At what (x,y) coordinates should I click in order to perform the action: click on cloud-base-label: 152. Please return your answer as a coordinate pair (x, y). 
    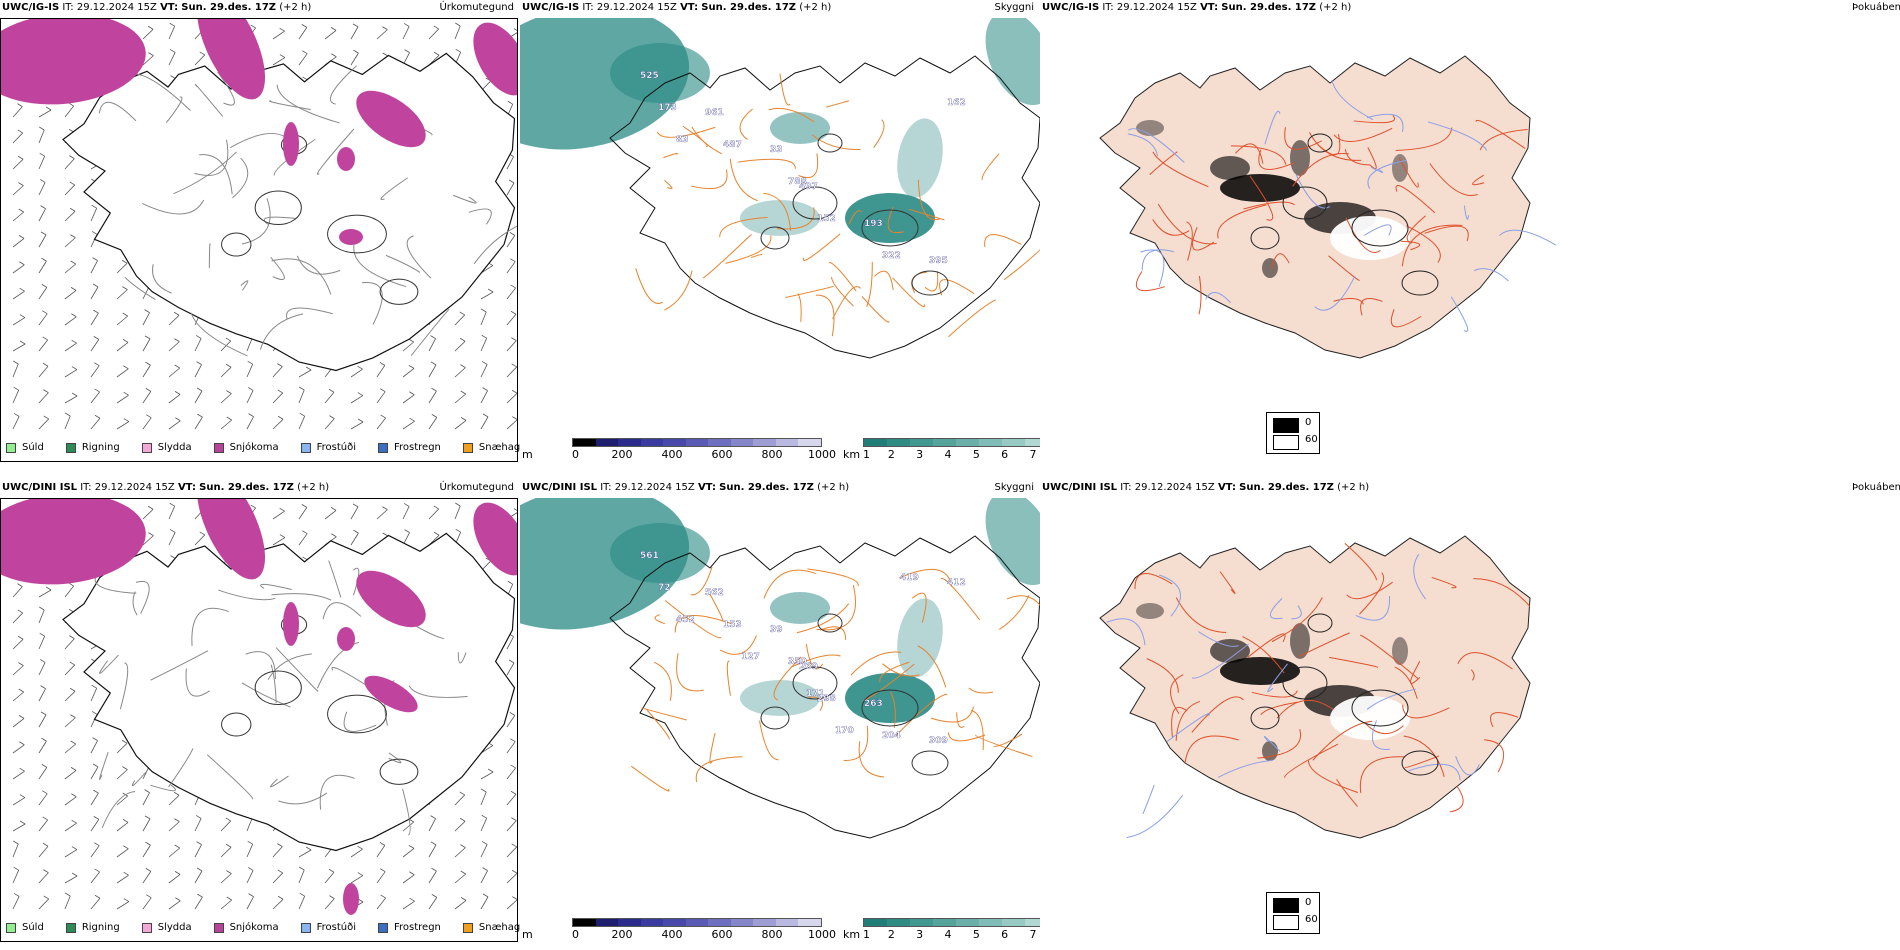
    Looking at the image, I should click on (826, 219).